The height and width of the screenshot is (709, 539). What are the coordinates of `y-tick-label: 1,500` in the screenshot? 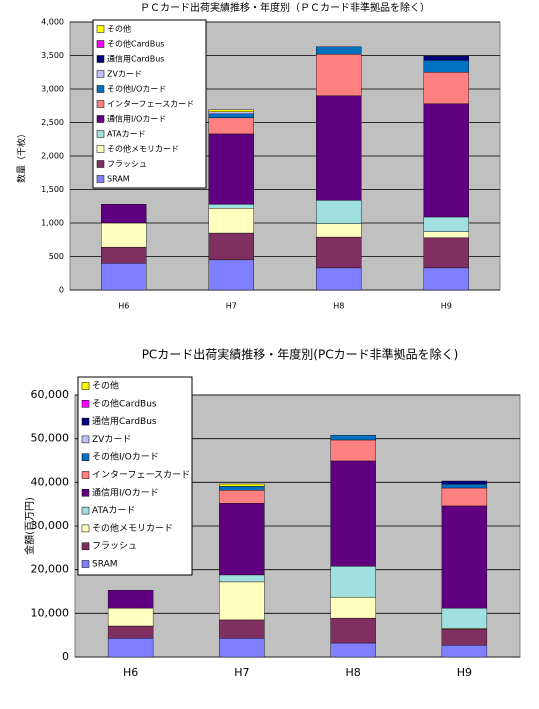 It's located at (52, 189).